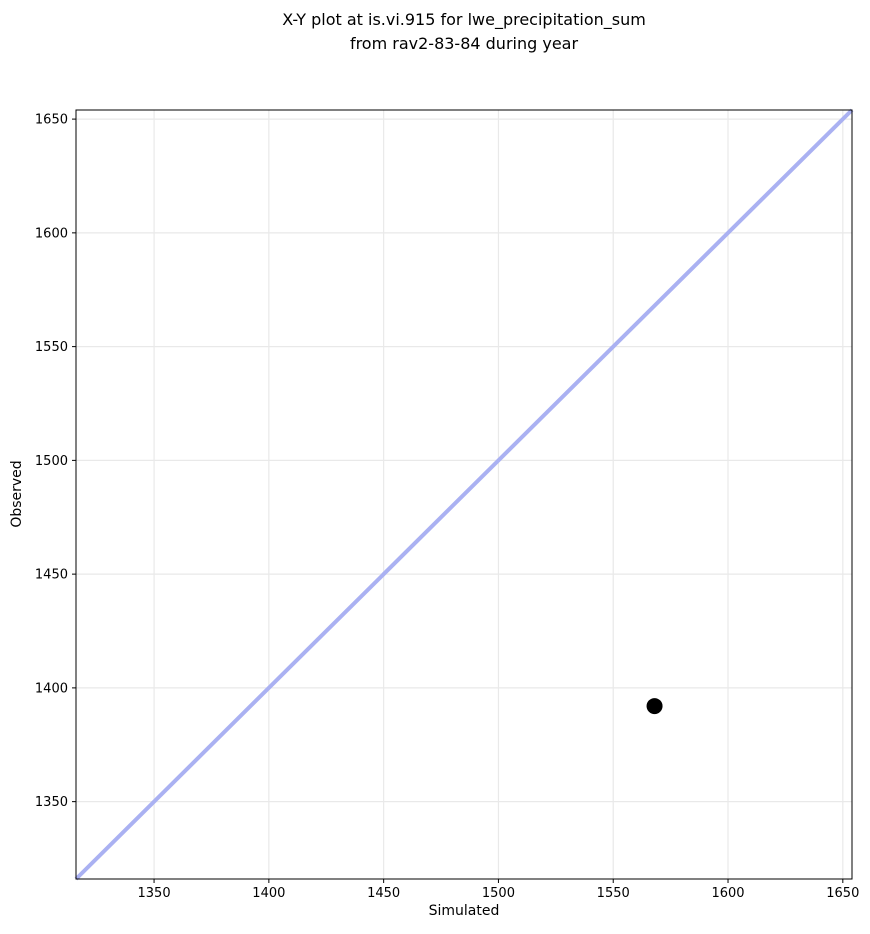 The height and width of the screenshot is (934, 870). Describe the element at coordinates (498, 893) in the screenshot. I see `x-tick-label: 1500` at that location.